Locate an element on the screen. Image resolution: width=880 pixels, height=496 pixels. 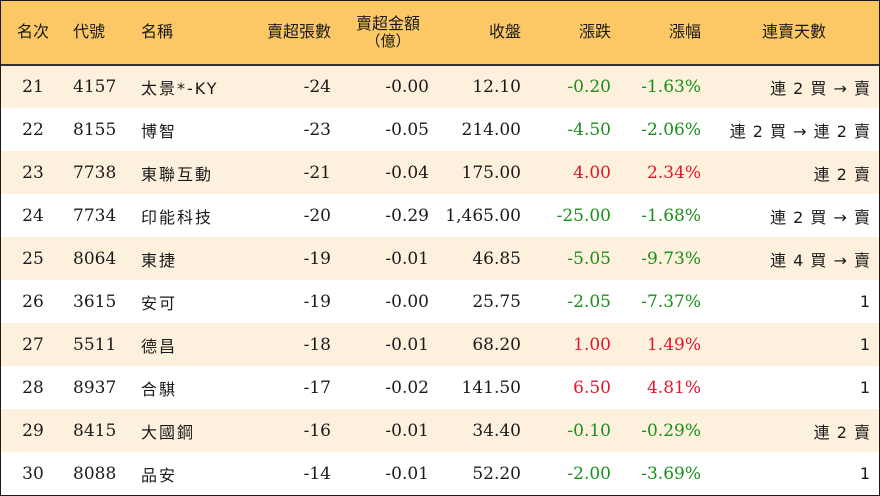
cell-change-pct: -1.63% is located at coordinates (664, 86).